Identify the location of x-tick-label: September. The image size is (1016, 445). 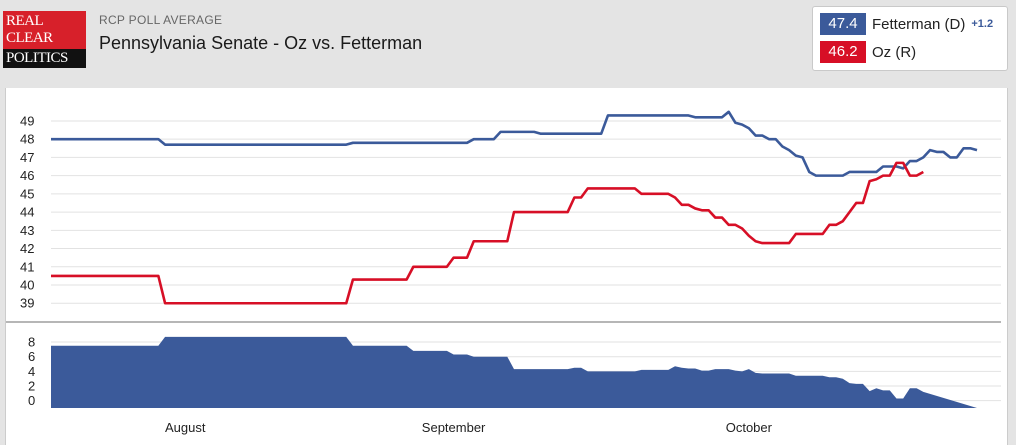
(454, 427).